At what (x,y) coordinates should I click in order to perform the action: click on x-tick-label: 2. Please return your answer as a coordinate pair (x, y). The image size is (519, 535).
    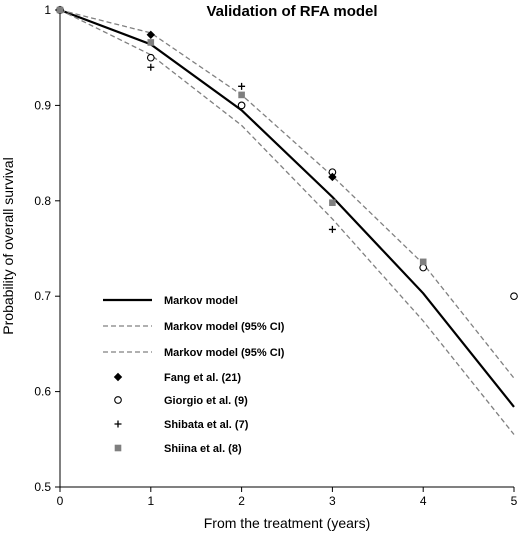
    Looking at the image, I should click on (241, 501).